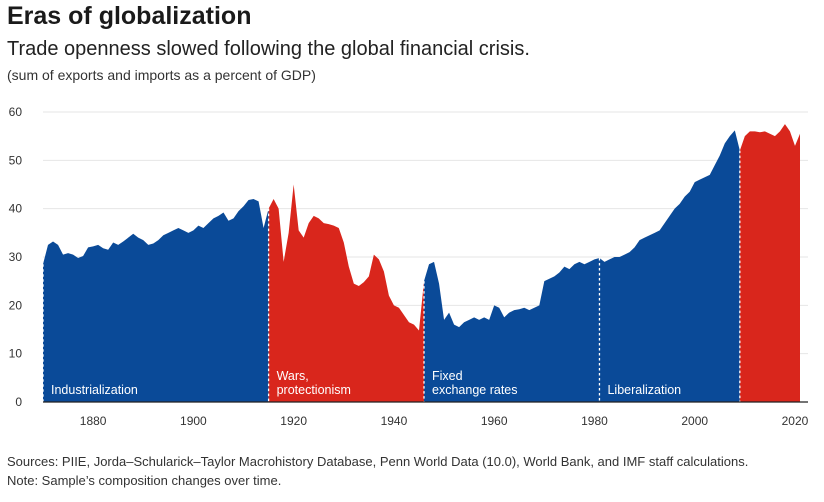  I want to click on y-tick: 0, so click(18, 402).